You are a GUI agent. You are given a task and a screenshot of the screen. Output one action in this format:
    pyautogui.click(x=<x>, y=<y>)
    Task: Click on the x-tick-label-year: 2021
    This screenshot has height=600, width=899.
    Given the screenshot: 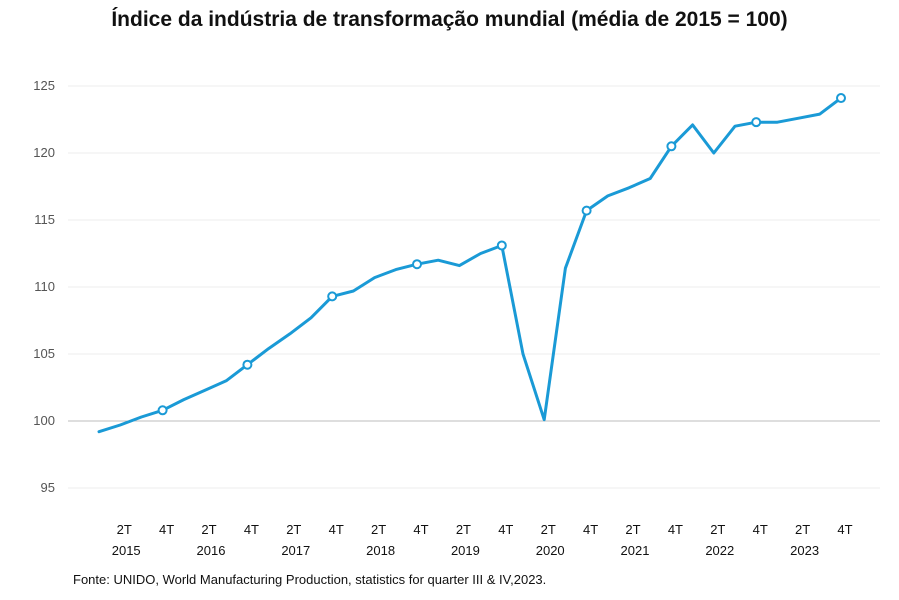 What is the action you would take?
    pyautogui.click(x=635, y=550)
    